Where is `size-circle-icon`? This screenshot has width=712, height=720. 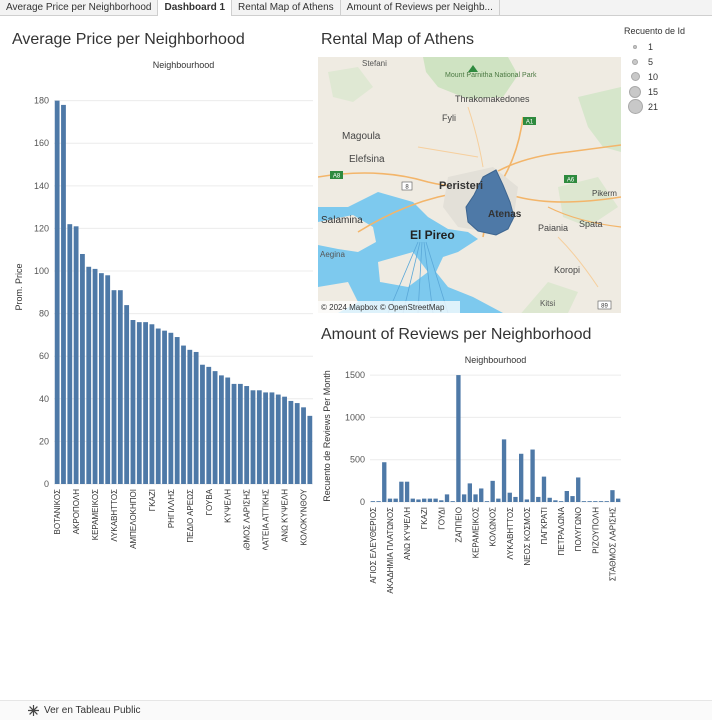
size-circle-icon is located at coordinates (635, 106).